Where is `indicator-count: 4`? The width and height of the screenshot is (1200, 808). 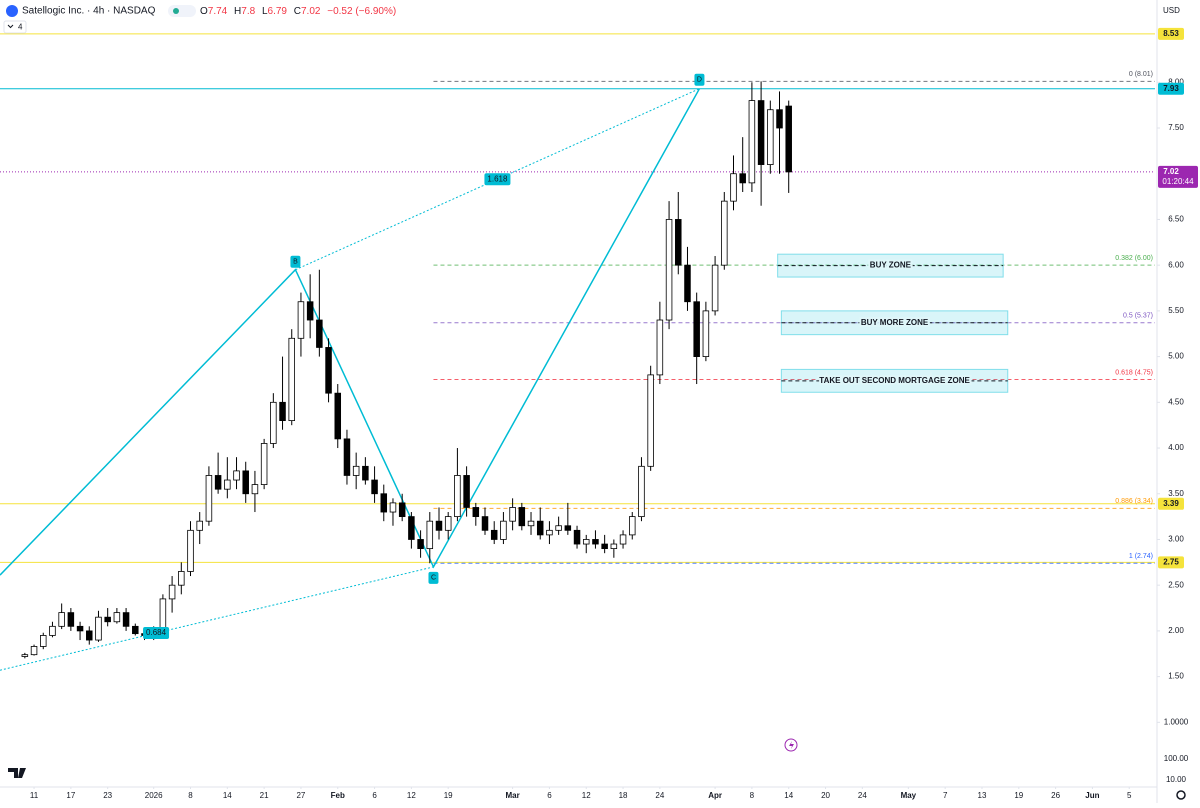
indicator-count: 4 is located at coordinates (20, 27).